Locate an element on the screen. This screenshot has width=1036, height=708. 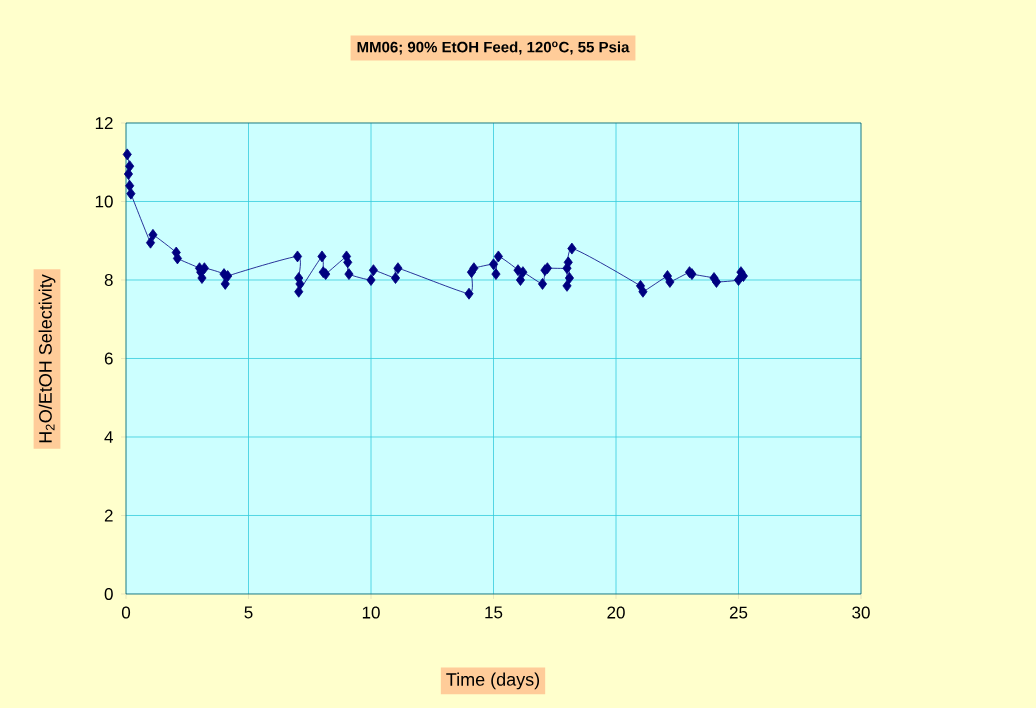
x-tick-label: 10 is located at coordinates (371, 612).